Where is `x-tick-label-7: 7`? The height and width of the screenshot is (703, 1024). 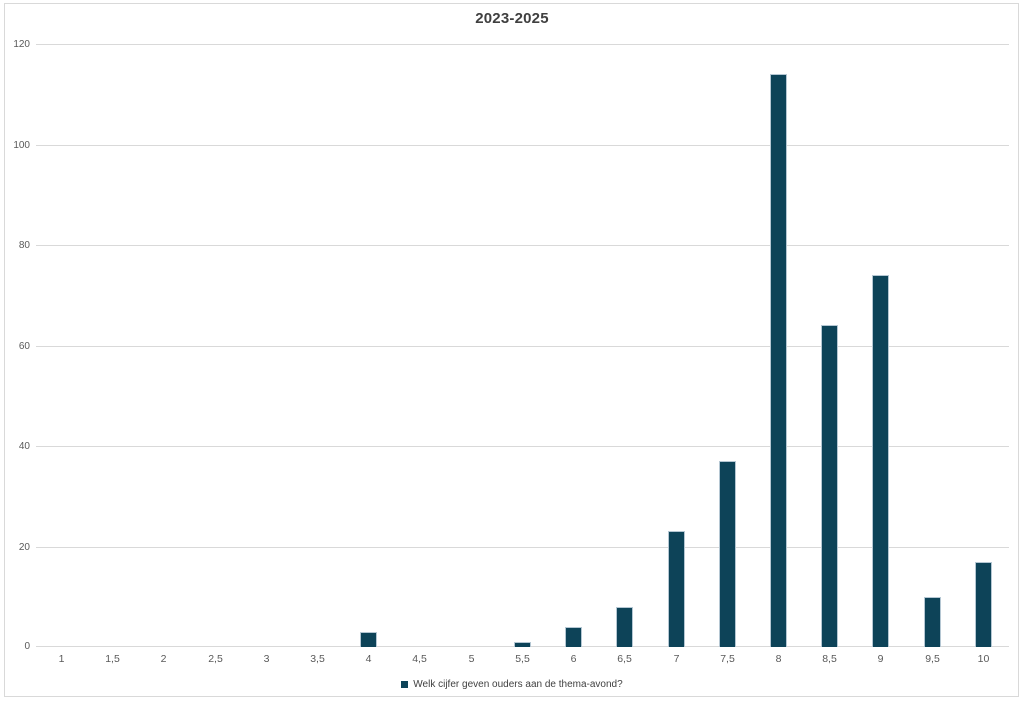 x-tick-label-7: 7 is located at coordinates (676, 659).